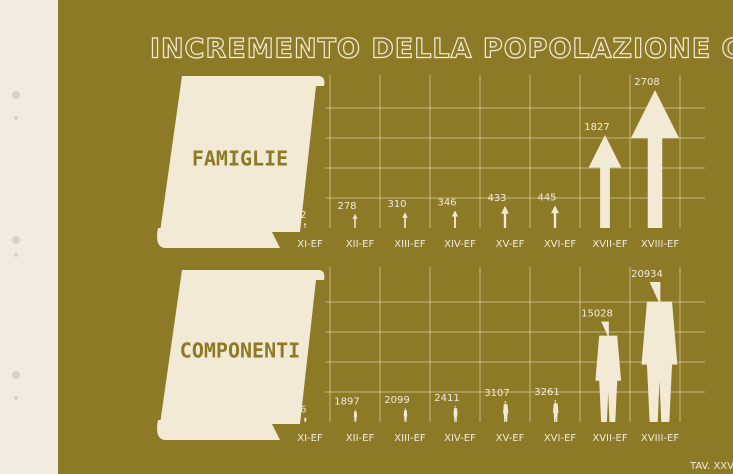  What do you see at coordinates (546, 392) in the screenshot?
I see `value-label: 3261` at bounding box center [546, 392].